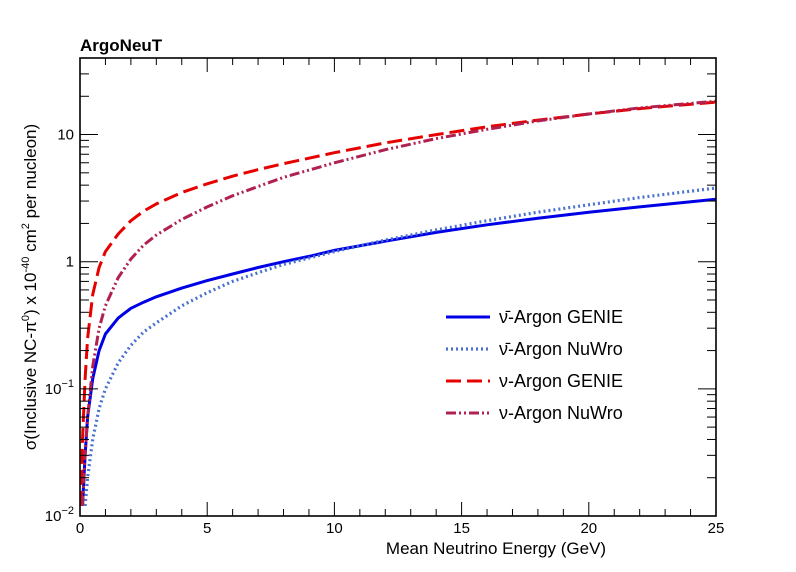 This screenshot has height=572, width=796. Describe the element at coordinates (334, 528) in the screenshot. I see `x-tick-label: 10` at that location.